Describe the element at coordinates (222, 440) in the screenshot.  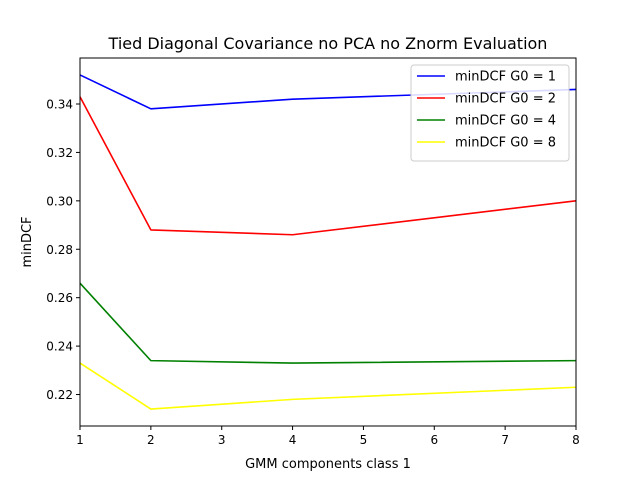
I see `x-tick-label: 3` at that location.